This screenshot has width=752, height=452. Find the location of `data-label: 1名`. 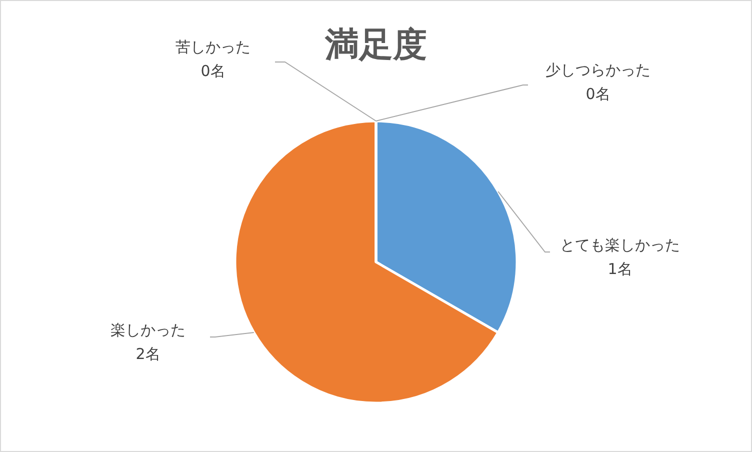

data-label: 1名 is located at coordinates (620, 269).